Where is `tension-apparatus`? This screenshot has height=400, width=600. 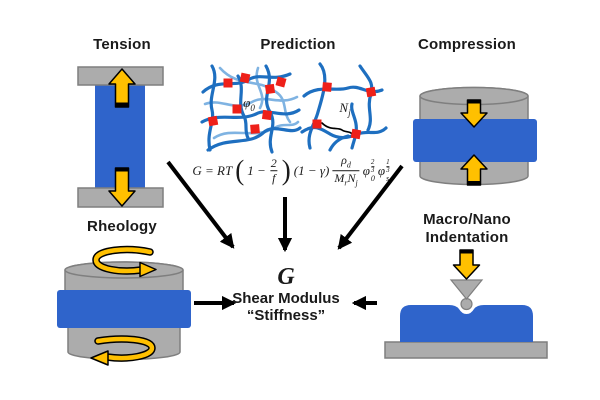
tension-apparatus is located at coordinates (120, 137).